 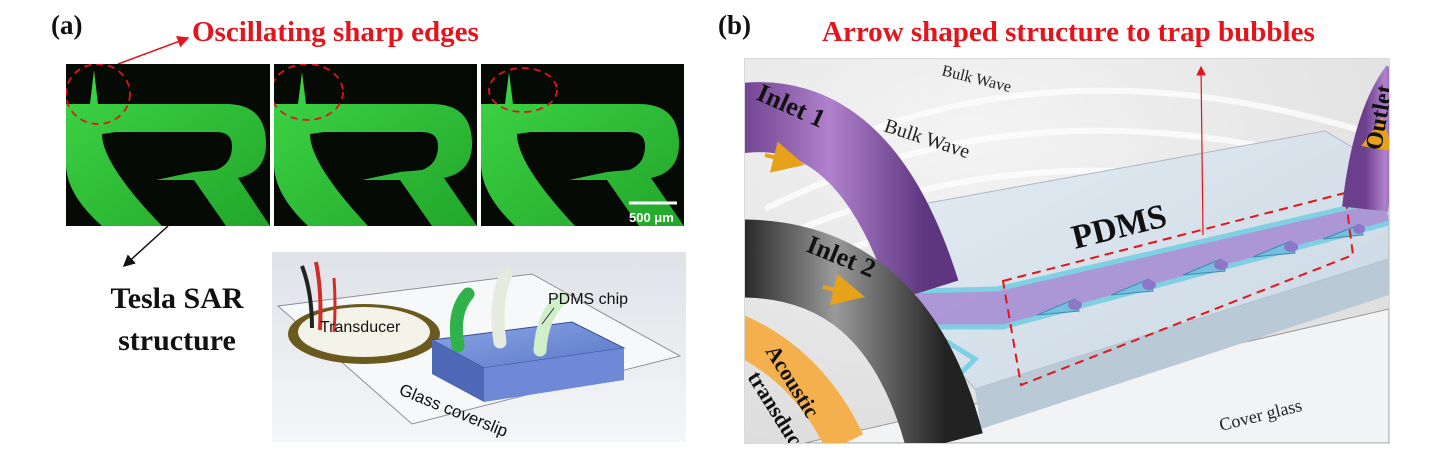 What do you see at coordinates (177, 320) in the screenshot?
I see `tesla-sar-label: Tesla SAR structure` at bounding box center [177, 320].